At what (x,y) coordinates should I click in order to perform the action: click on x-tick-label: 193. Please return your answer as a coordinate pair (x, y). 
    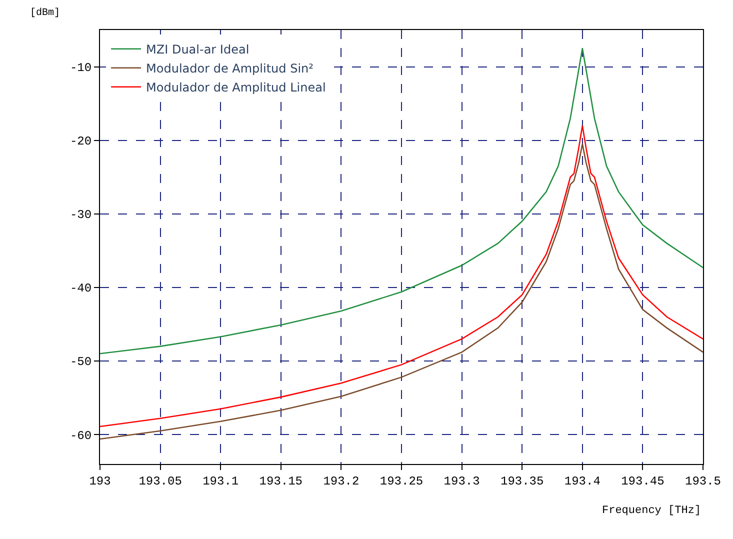
    Looking at the image, I should click on (100, 481).